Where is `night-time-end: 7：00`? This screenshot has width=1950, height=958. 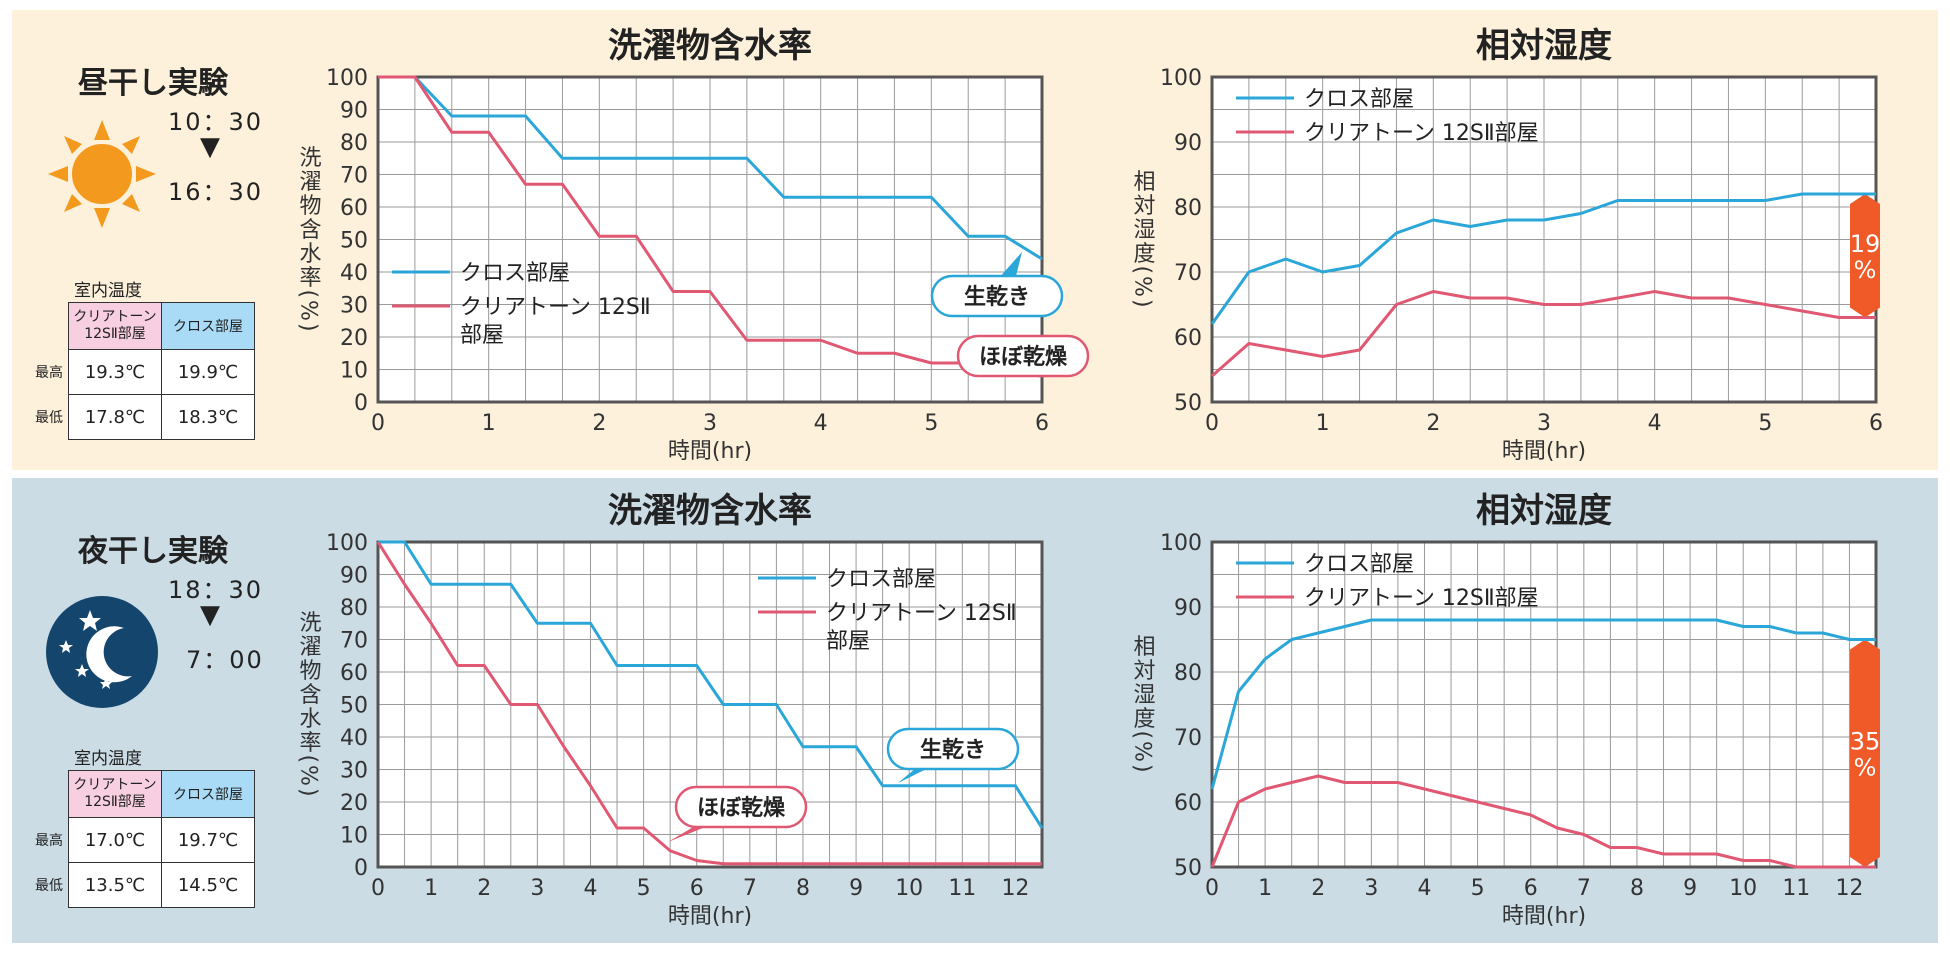
night-time-end: 7：00 is located at coordinates (225, 660).